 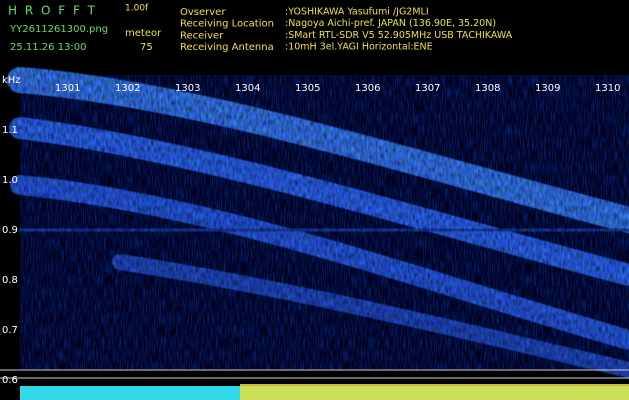 What do you see at coordinates (146, 47) in the screenshot?
I see `count: 75` at bounding box center [146, 47].